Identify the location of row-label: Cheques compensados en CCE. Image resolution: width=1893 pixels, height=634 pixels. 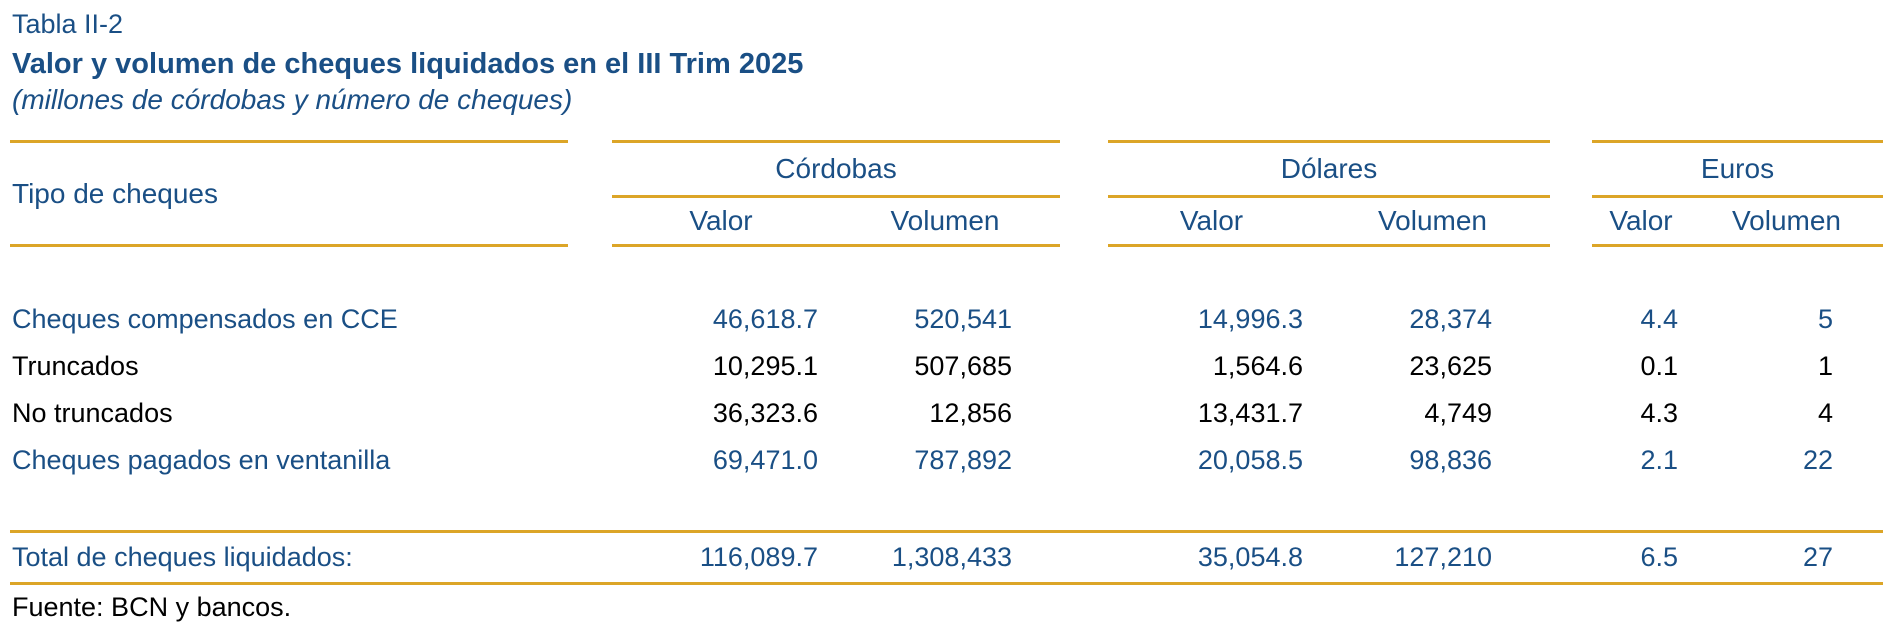
(205, 319).